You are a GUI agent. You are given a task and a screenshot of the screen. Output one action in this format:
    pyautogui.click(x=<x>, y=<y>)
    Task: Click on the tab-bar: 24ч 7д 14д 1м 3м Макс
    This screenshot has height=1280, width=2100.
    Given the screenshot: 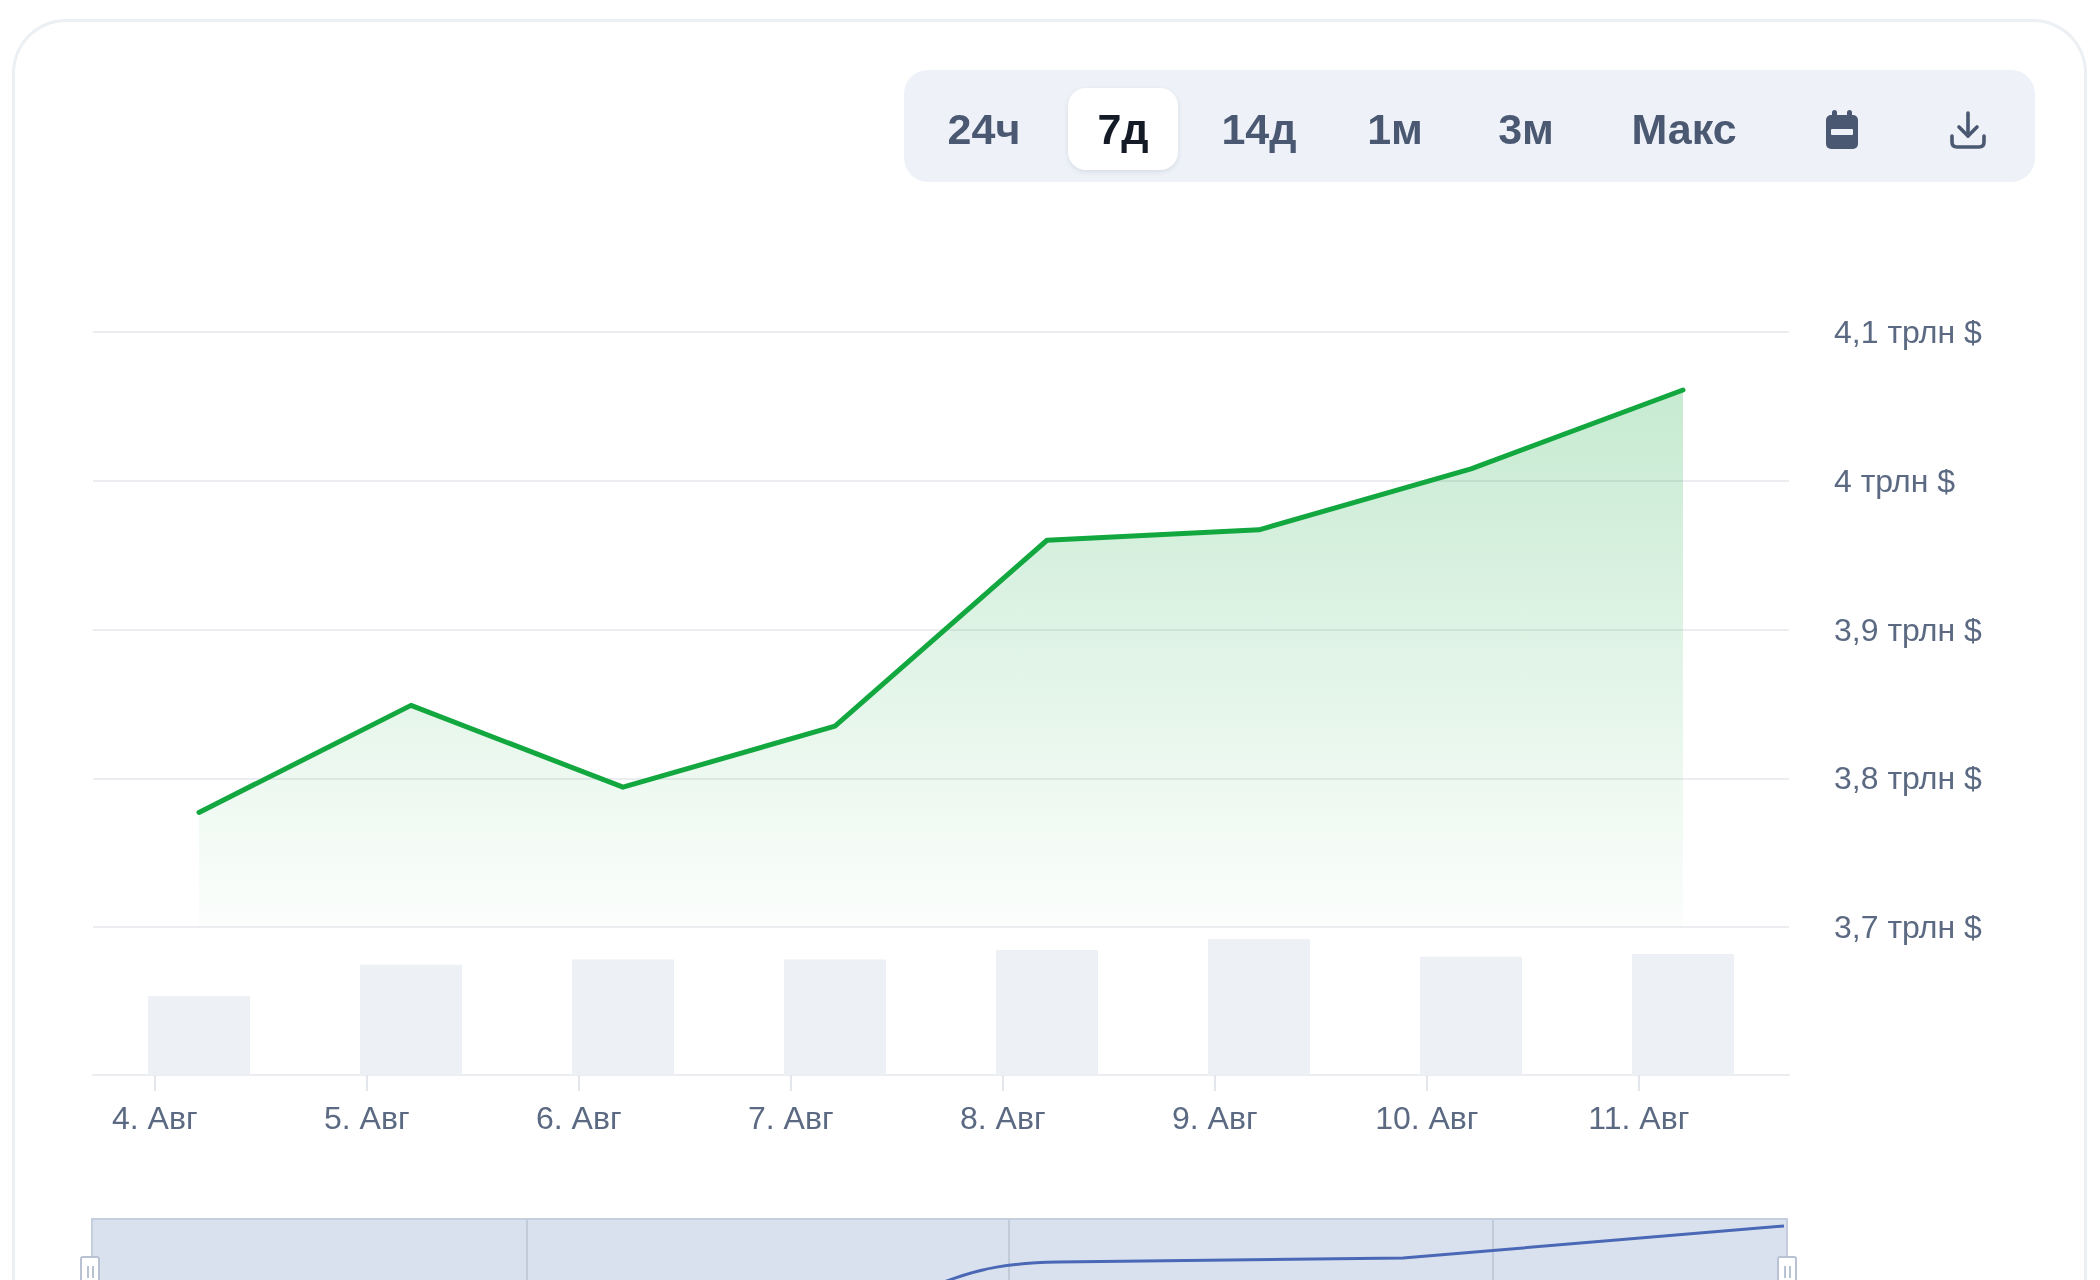 What is the action you would take?
    pyautogui.click(x=1469, y=126)
    